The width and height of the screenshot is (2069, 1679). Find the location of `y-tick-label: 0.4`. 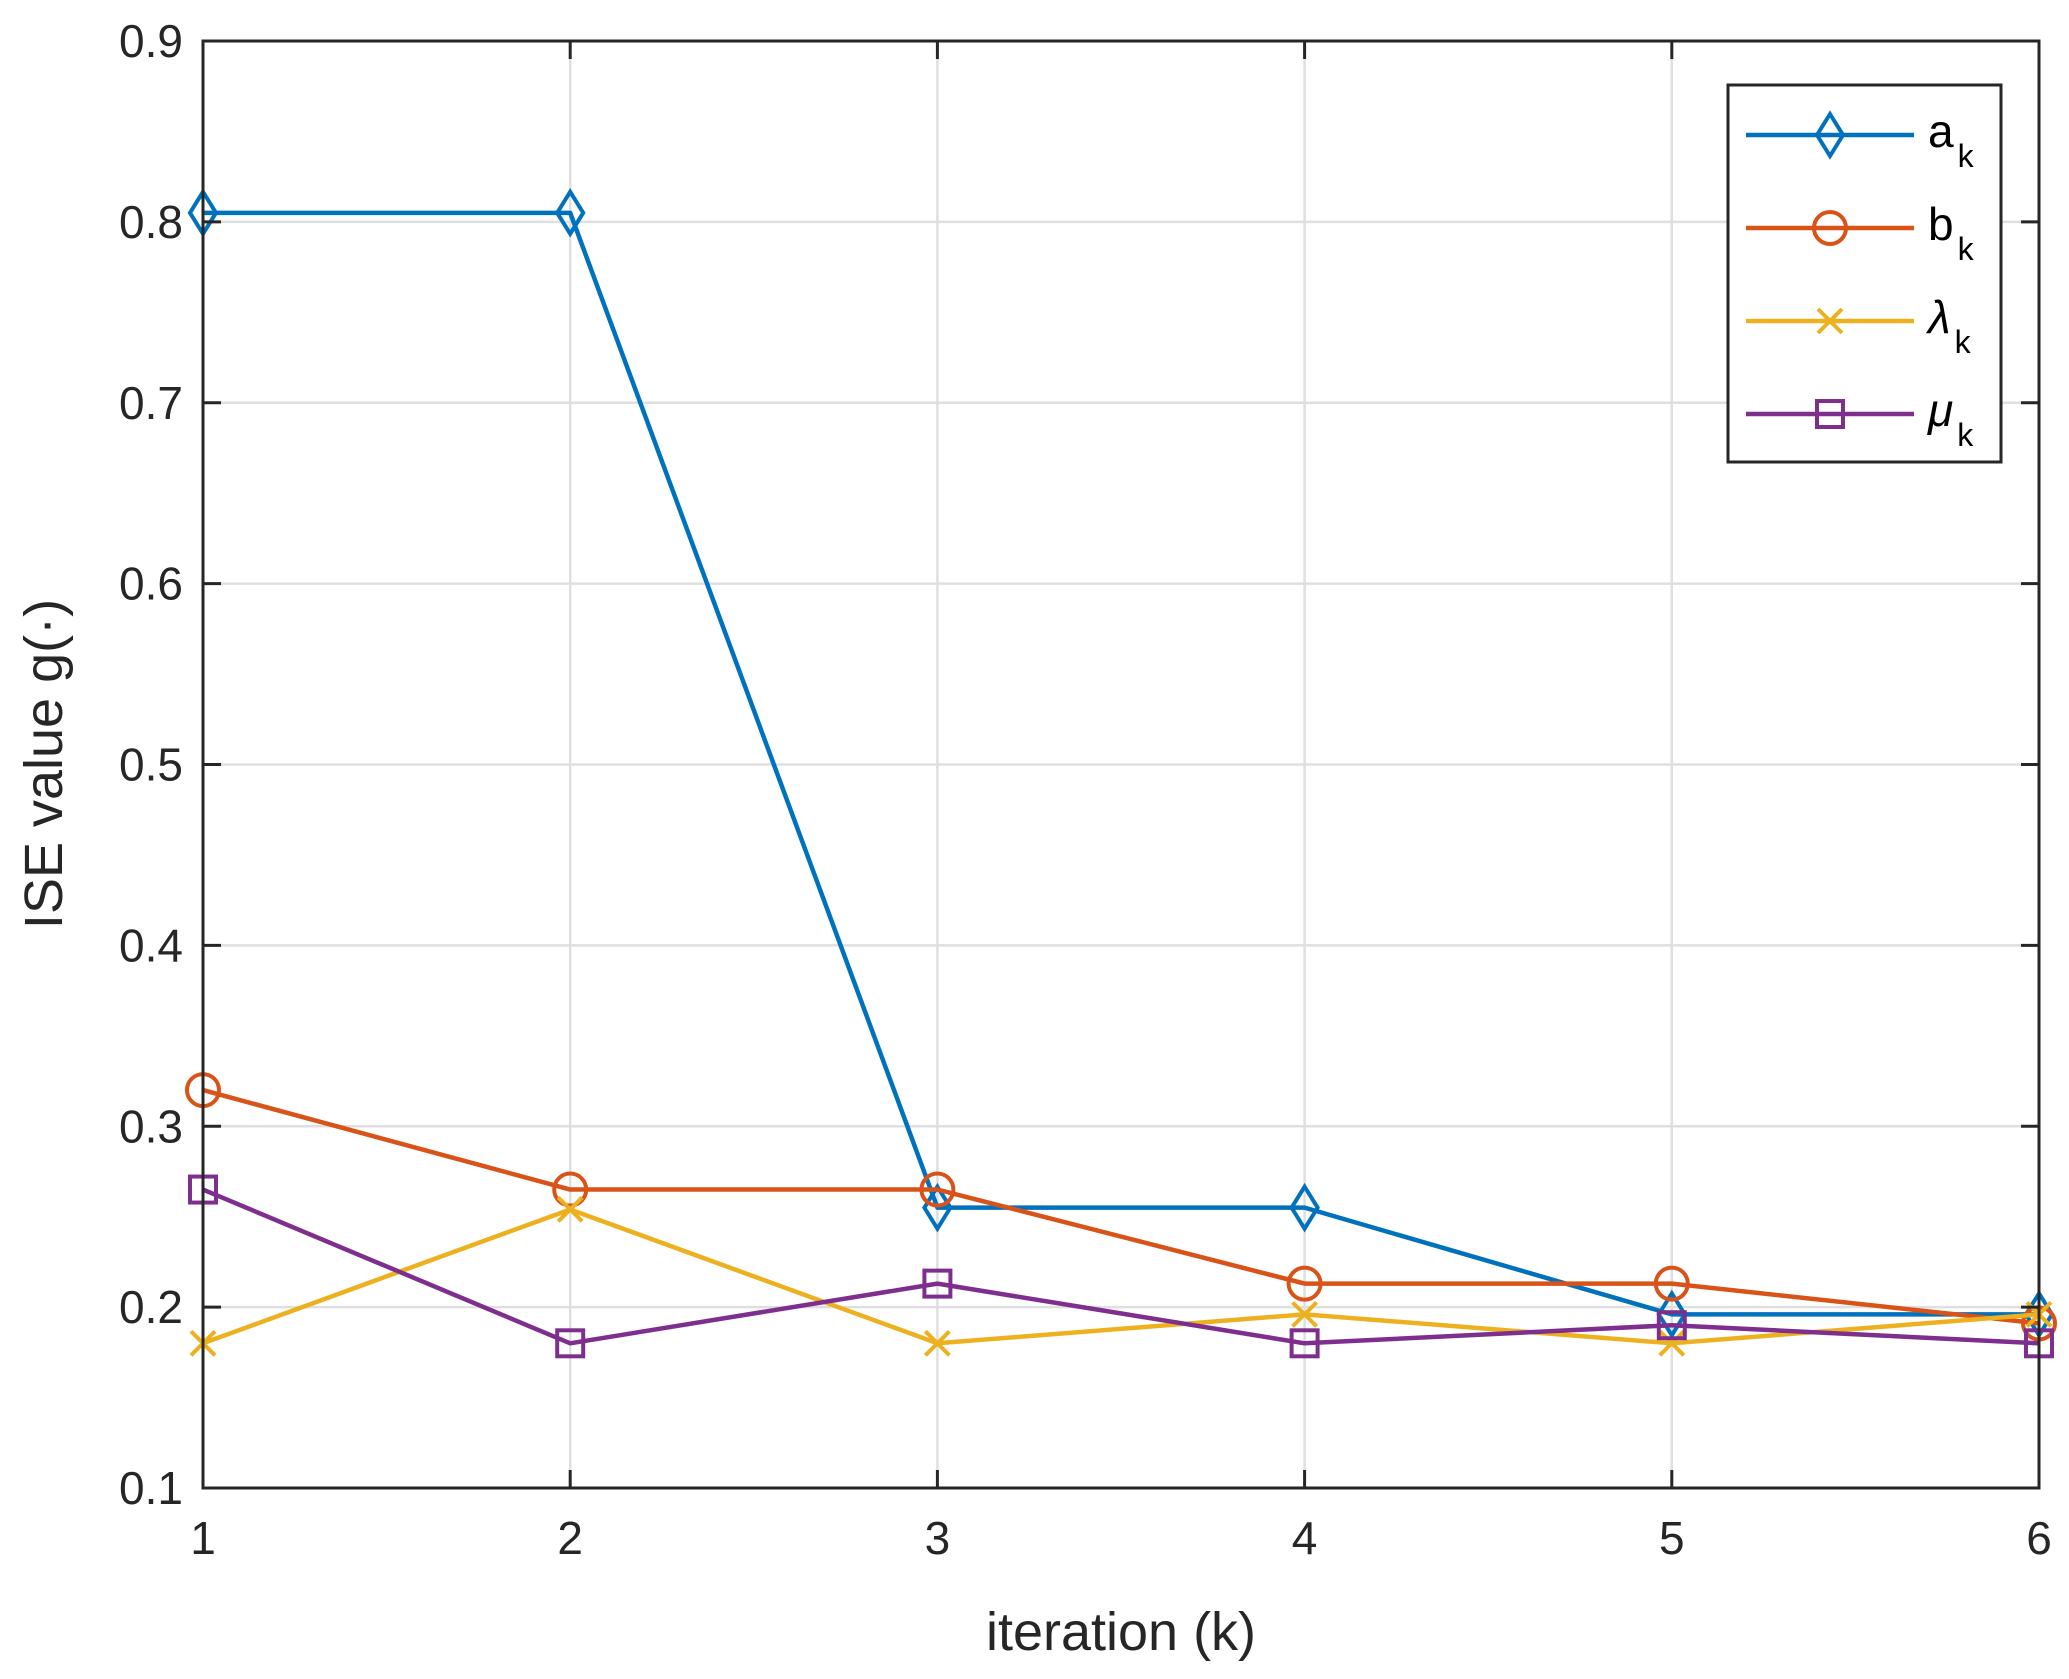

y-tick-label: 0.4 is located at coordinates (151, 945).